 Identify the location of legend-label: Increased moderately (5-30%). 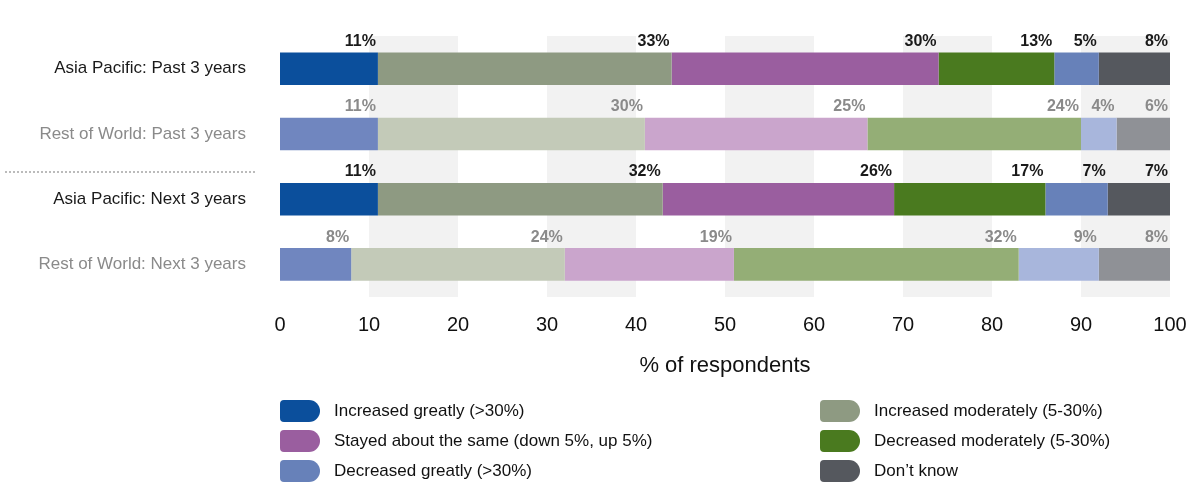
(988, 411).